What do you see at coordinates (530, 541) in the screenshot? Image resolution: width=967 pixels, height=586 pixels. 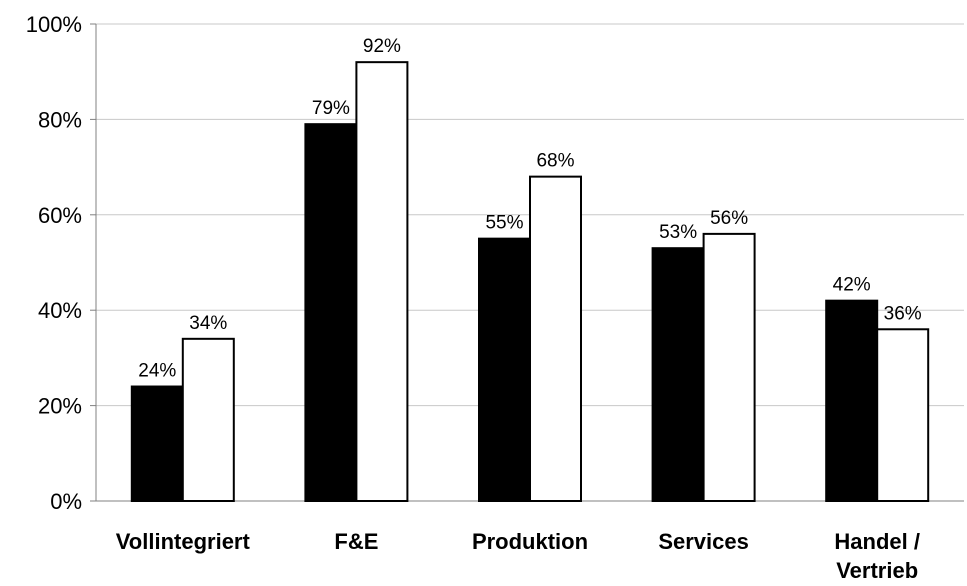 I see `x-category-label: Produktion` at bounding box center [530, 541].